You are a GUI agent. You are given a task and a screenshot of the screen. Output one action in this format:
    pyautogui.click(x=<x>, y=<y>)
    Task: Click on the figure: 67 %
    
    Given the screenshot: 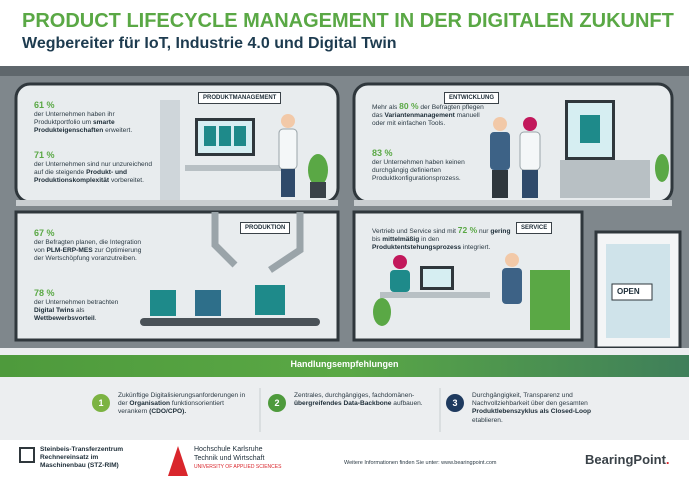 What is the action you would take?
    pyautogui.click(x=44, y=233)
    